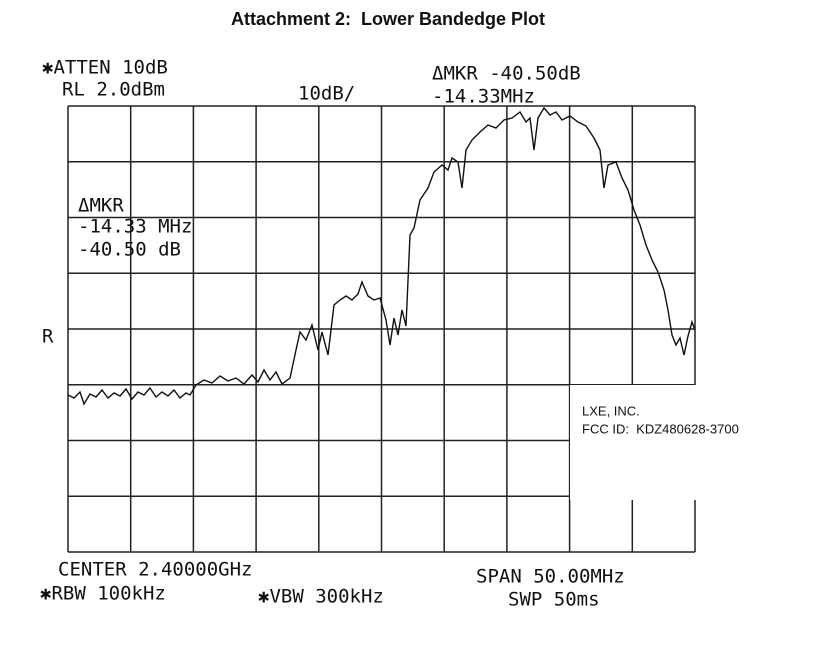 The image size is (821, 650). I want to click on vbw: ✱VBW 300kHz, so click(321, 597).